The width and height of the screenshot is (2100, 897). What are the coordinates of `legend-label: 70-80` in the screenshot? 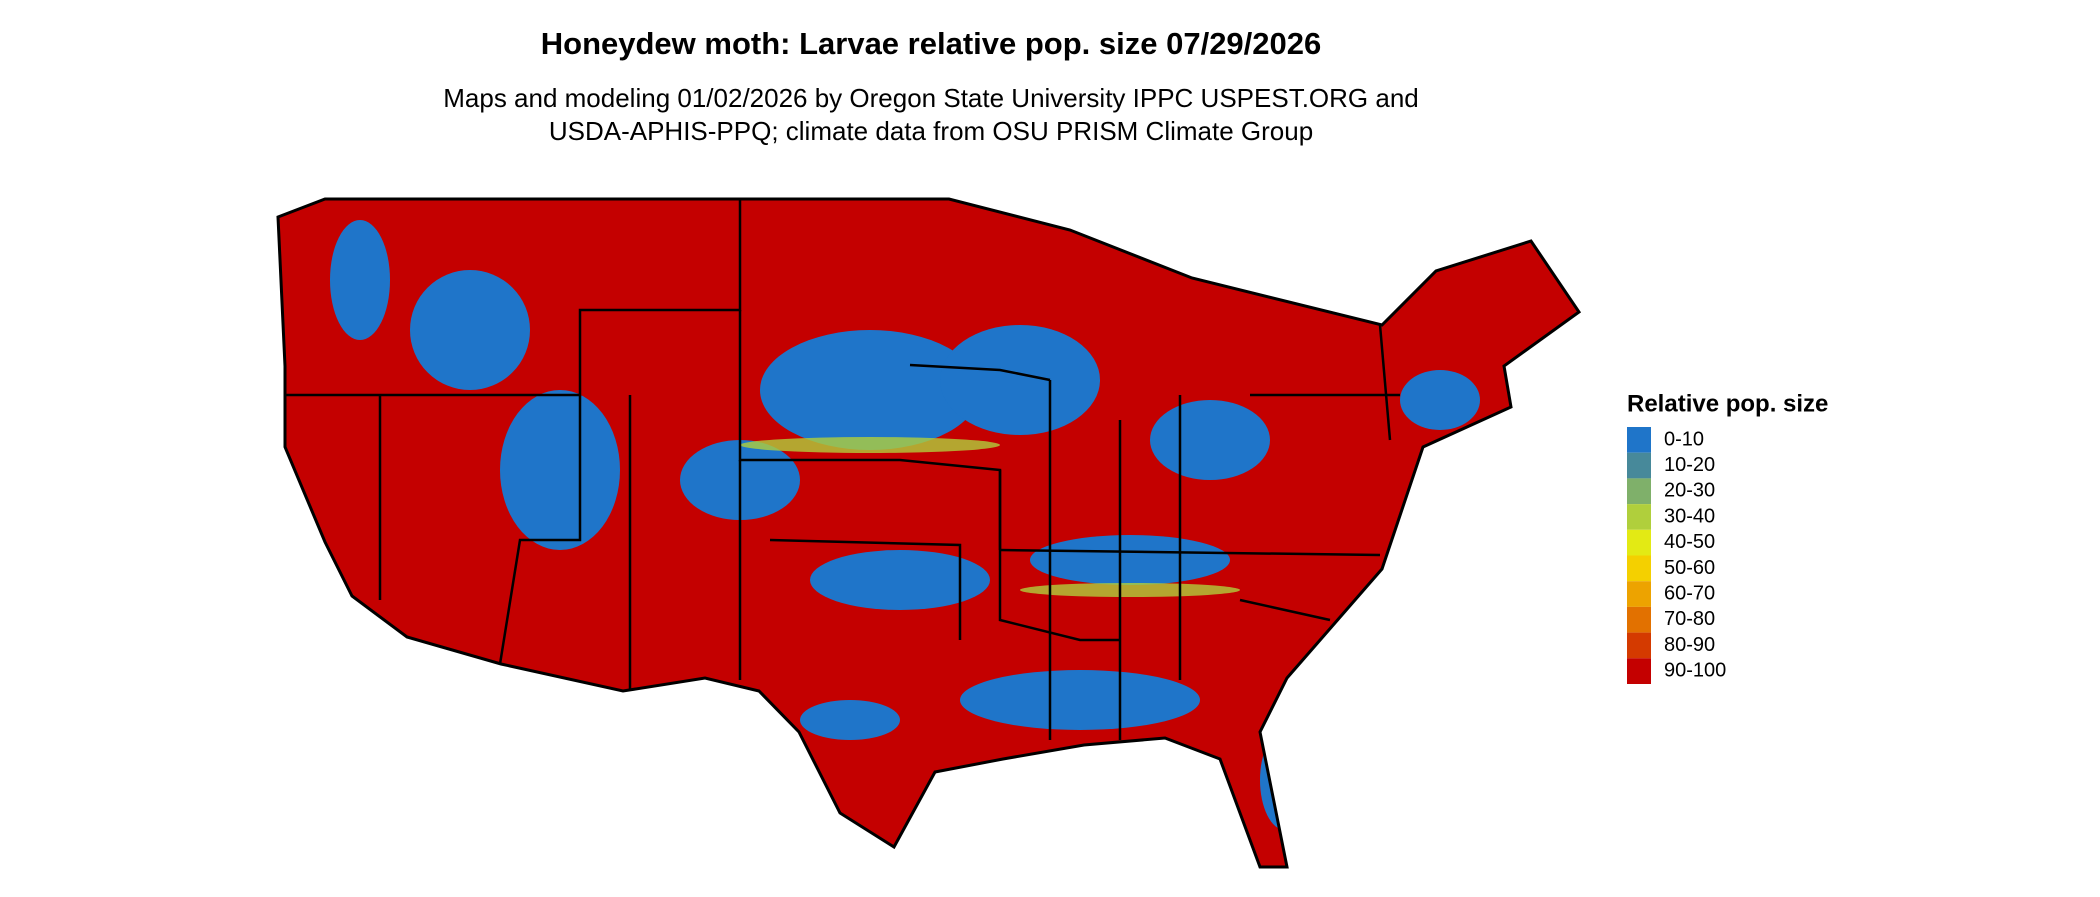 It's located at (1689, 619).